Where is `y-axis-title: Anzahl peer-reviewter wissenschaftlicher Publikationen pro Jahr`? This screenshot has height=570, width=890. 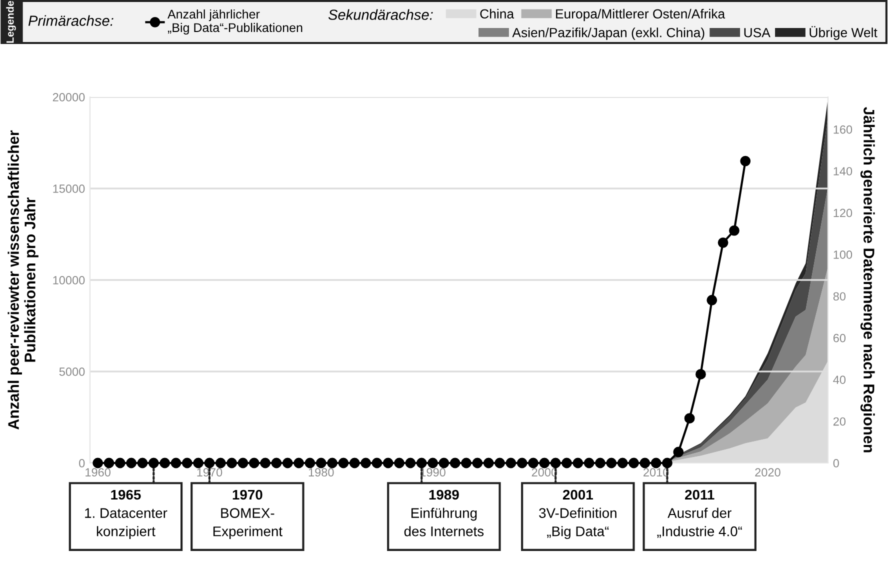 y-axis-title: Anzahl peer-reviewter wissenschaftlicher Publikationen pro Jahr is located at coordinates (23, 280).